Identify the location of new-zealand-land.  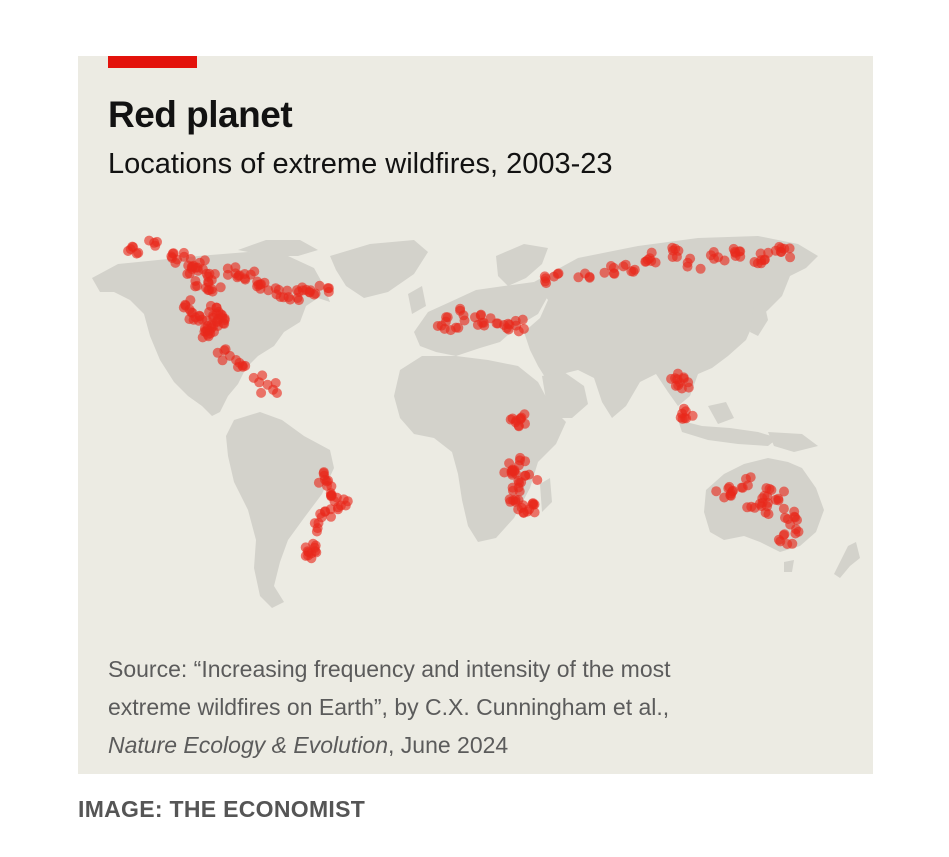
(847, 560).